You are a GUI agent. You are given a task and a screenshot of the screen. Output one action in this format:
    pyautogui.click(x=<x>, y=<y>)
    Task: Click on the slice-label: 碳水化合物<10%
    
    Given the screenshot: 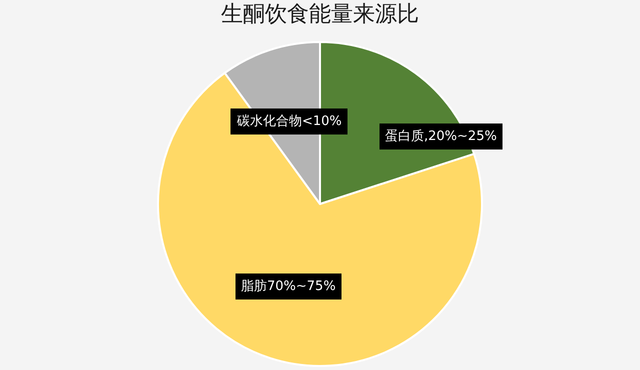 What is the action you would take?
    pyautogui.click(x=289, y=121)
    